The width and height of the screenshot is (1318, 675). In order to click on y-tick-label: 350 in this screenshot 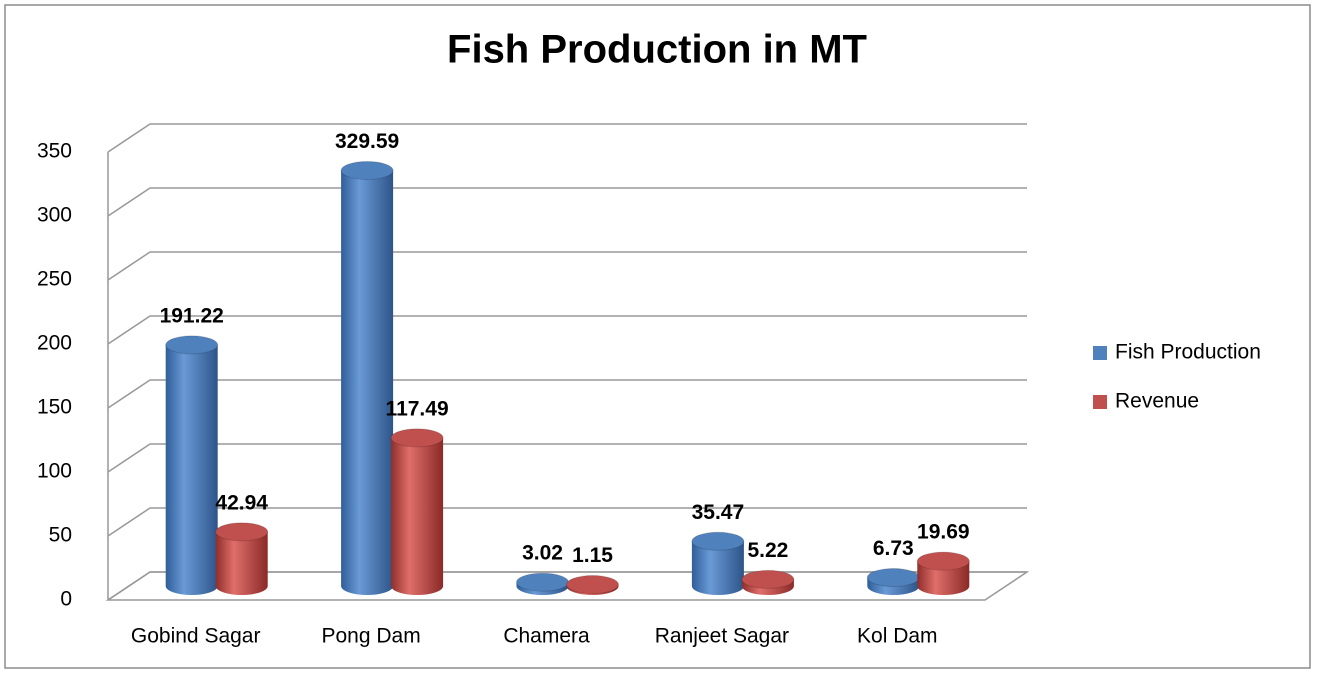, I will do `click(54, 151)`.